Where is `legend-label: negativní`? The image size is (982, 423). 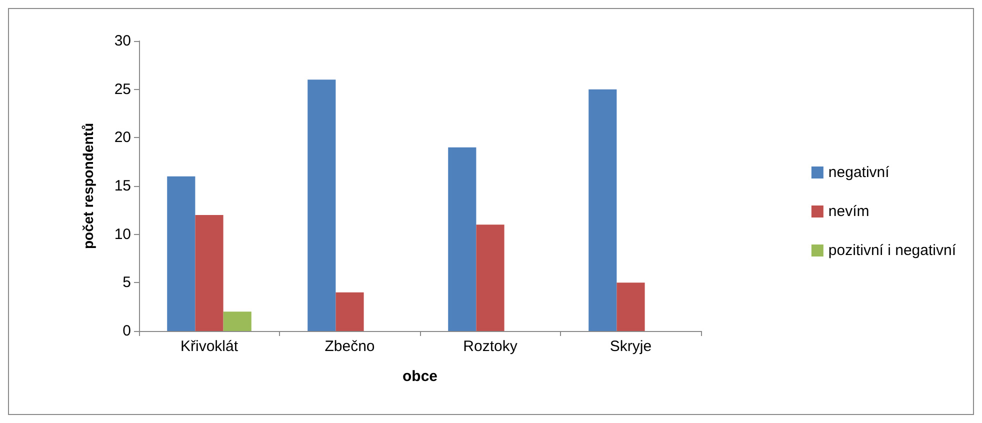 legend-label: negativní is located at coordinates (859, 172).